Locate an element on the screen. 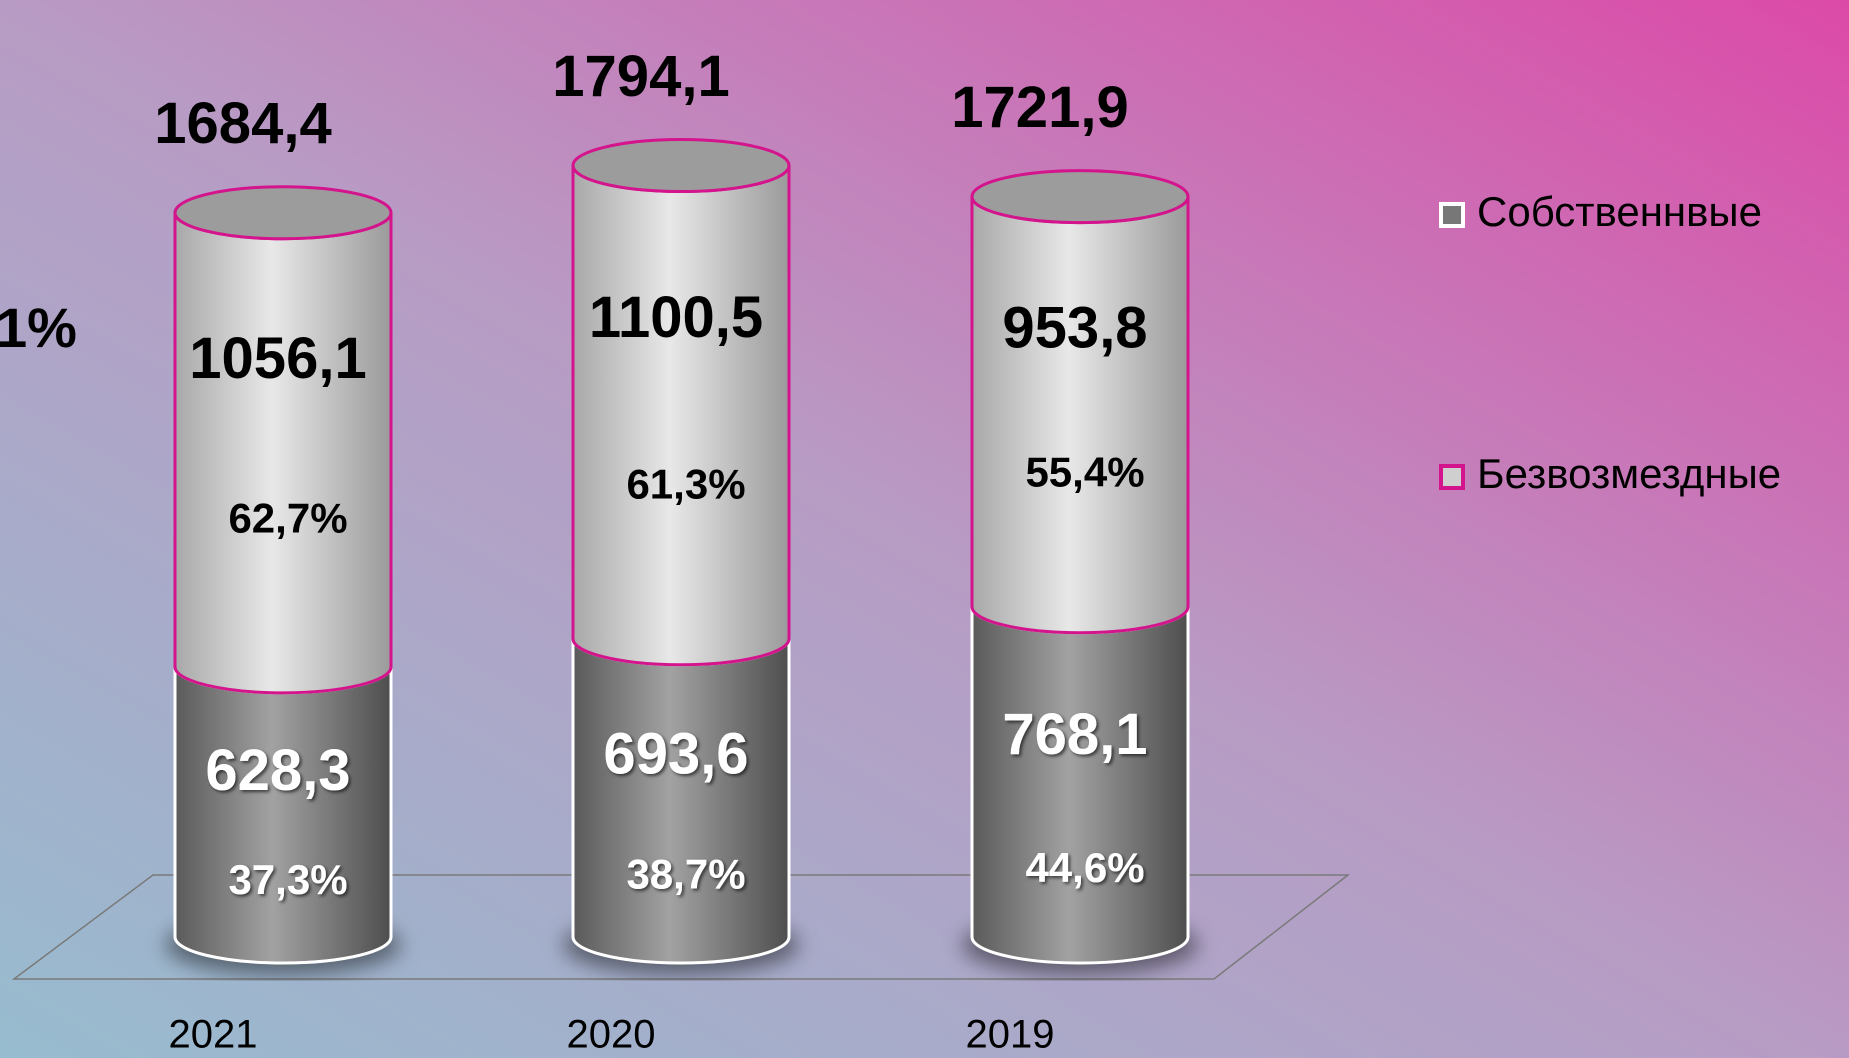 The image size is (1849, 1058). legend-label: Собственнвые is located at coordinates (1619, 211).